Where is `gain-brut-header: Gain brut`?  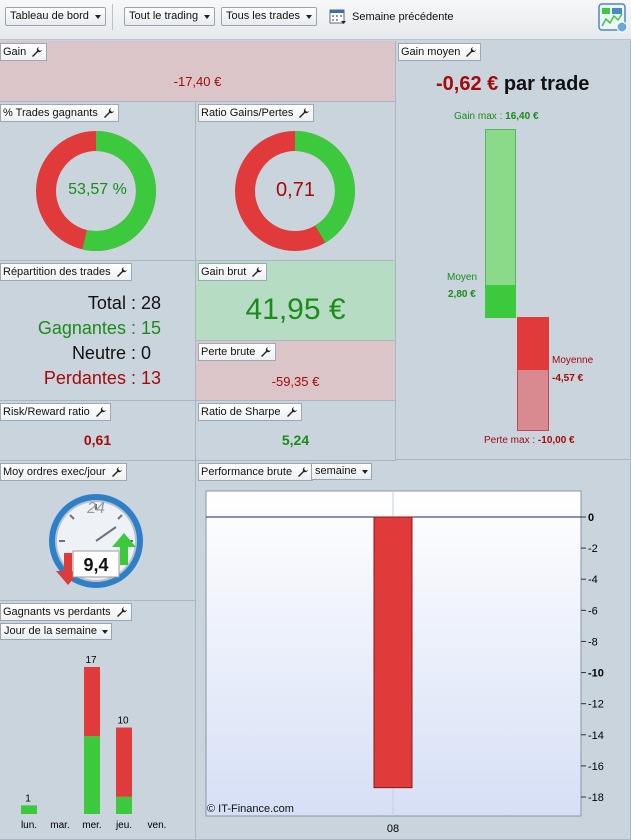
gain-brut-header: Gain brut is located at coordinates (233, 272).